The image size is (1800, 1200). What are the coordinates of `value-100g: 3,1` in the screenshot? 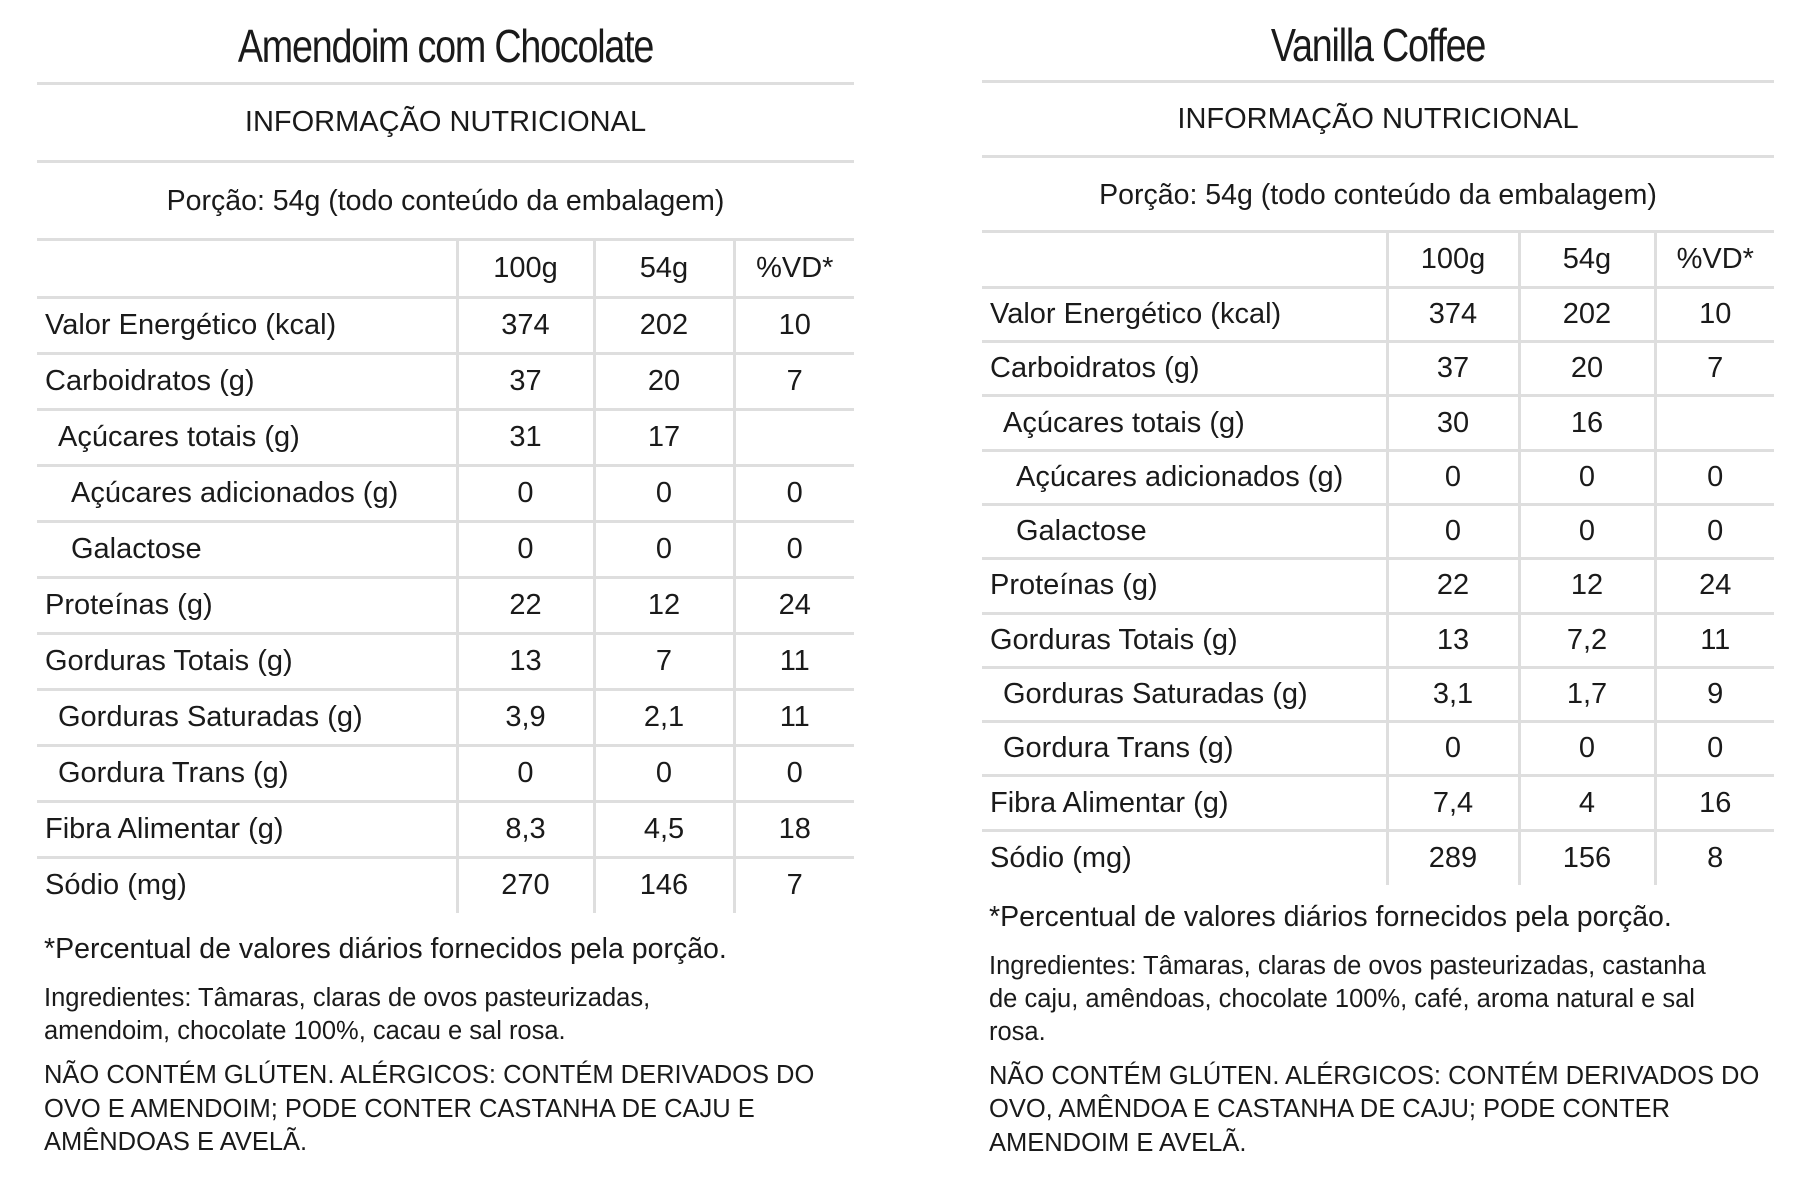 It's located at (1452, 695).